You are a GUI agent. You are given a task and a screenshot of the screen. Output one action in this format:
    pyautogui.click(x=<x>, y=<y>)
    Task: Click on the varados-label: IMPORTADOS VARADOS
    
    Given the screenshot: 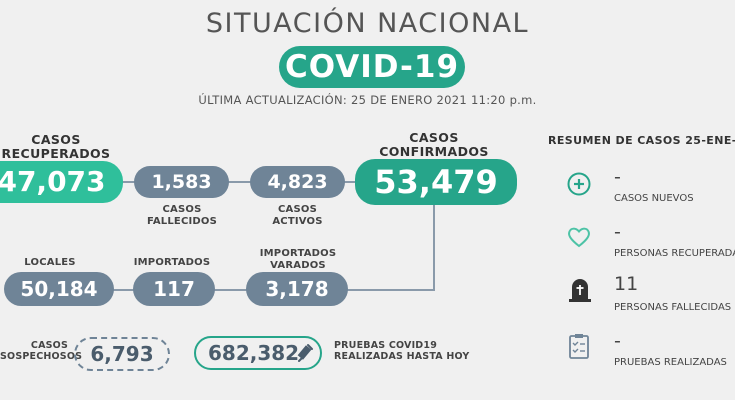 What is the action you would take?
    pyautogui.click(x=298, y=259)
    